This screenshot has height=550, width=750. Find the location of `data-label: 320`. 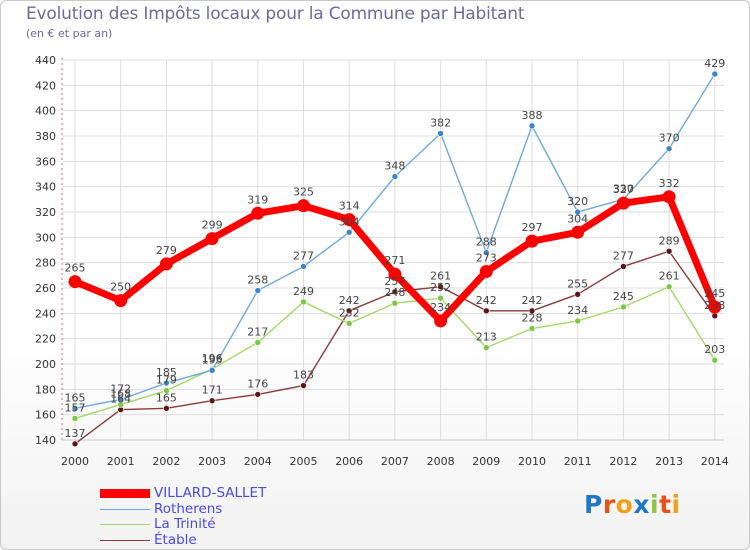

data-label: 320 is located at coordinates (577, 201).